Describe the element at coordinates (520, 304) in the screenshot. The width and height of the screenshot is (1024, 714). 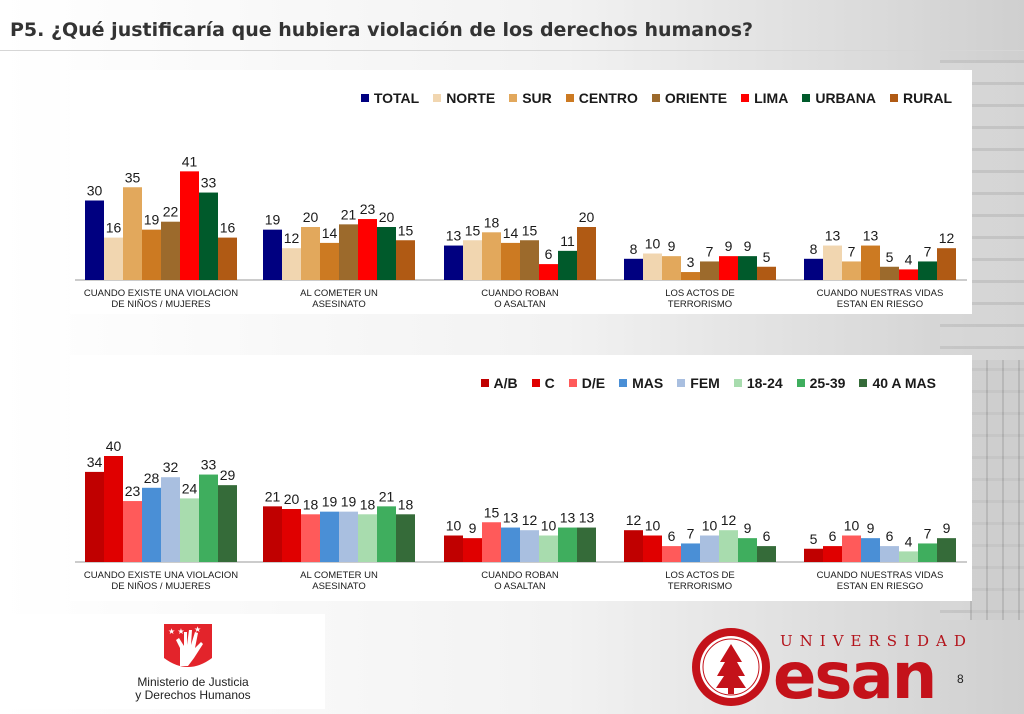
I see `category-tick-label: O ASALTAN` at that location.